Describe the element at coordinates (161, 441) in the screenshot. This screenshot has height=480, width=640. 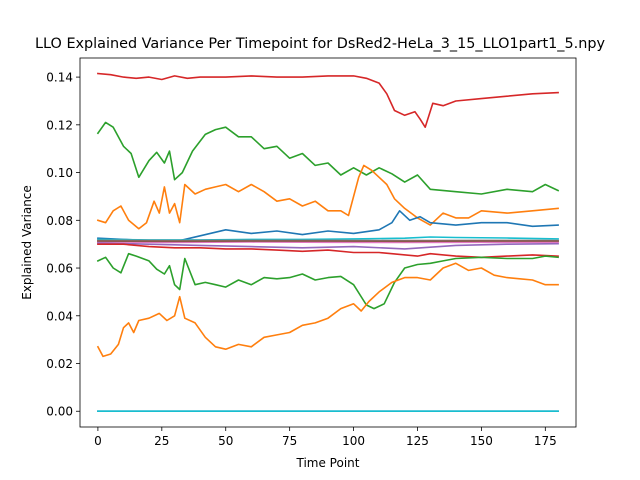
I see `x-tick-label: 25` at that location.